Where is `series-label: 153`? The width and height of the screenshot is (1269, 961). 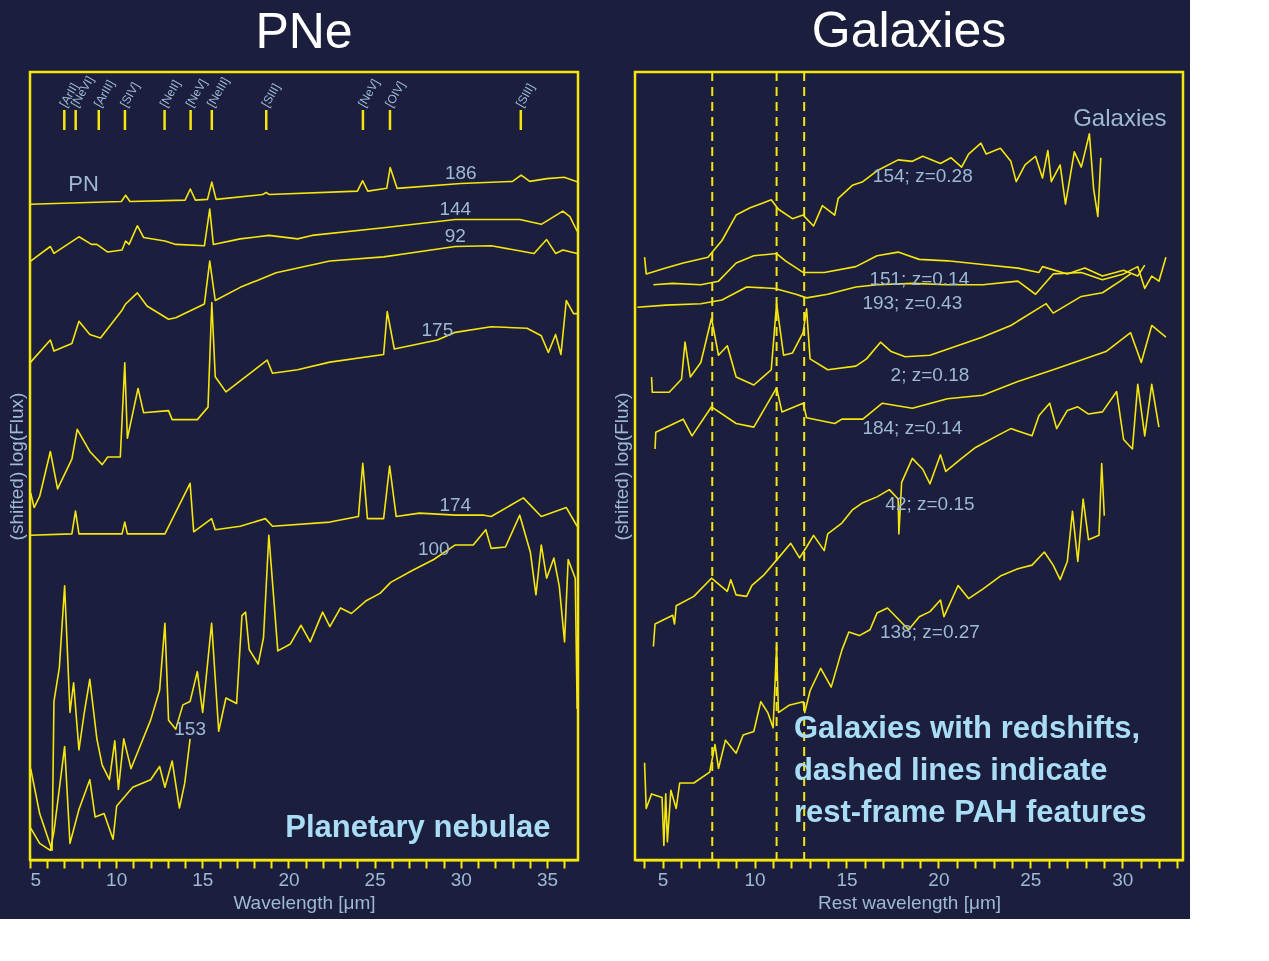 series-label: 153 is located at coordinates (190, 728).